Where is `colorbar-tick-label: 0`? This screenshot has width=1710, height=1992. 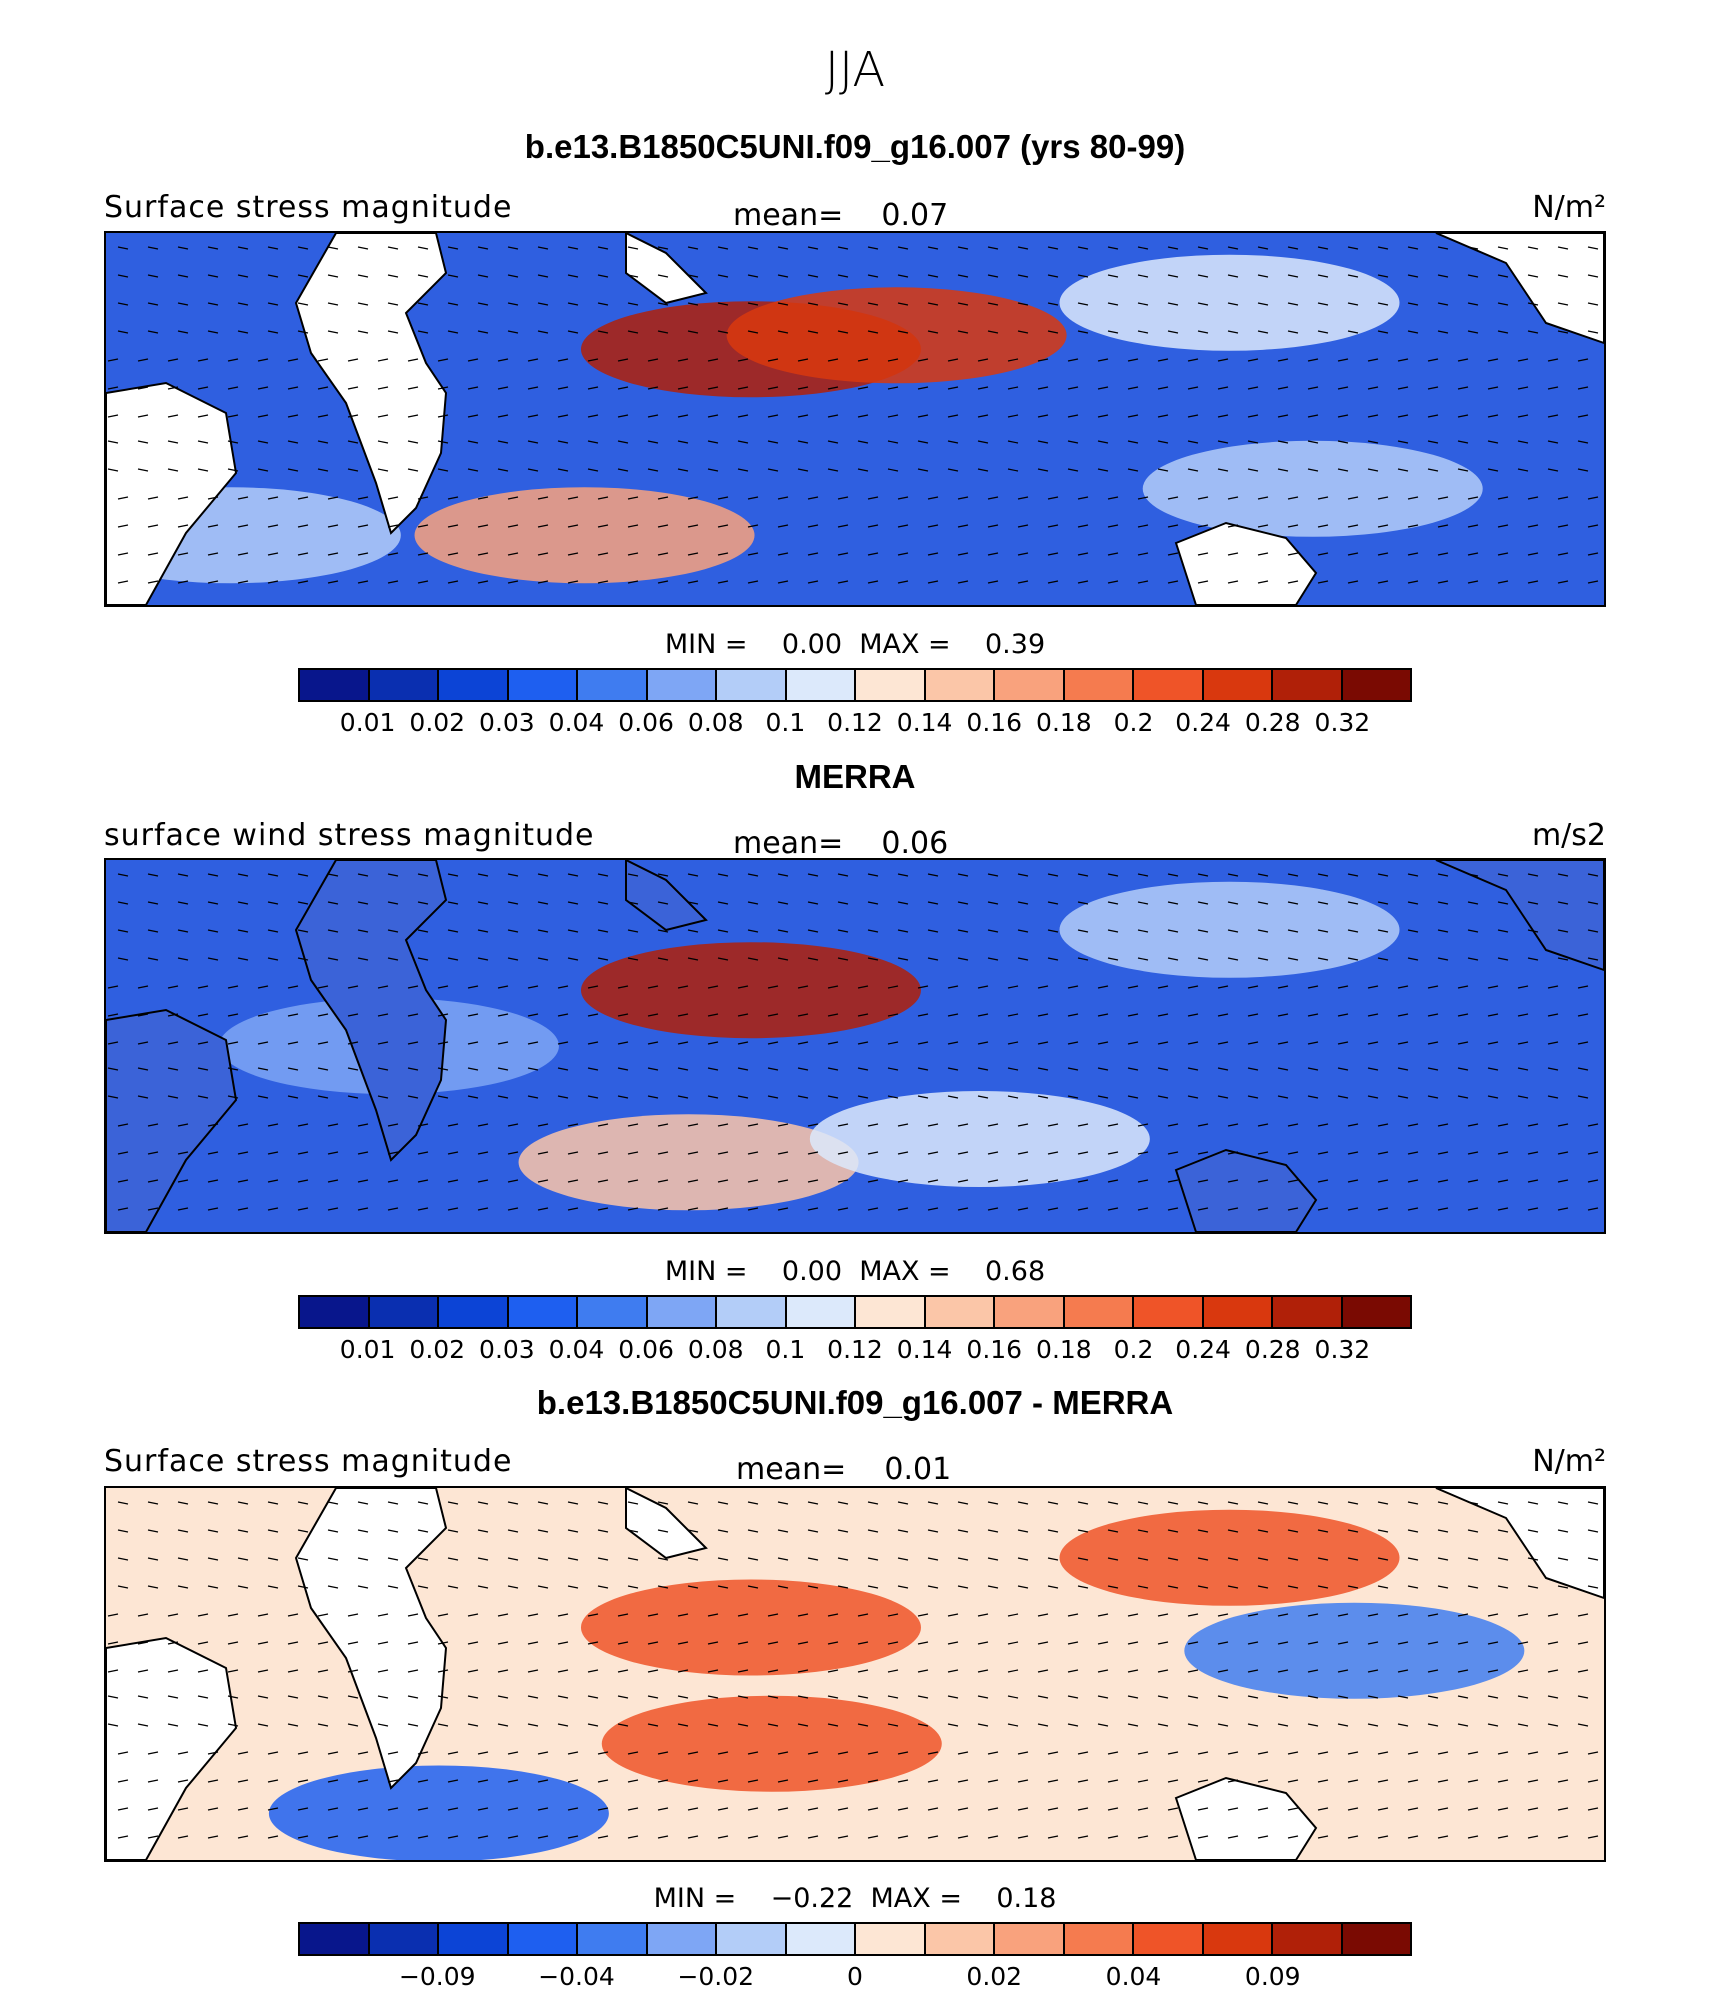 colorbar-tick-label: 0 is located at coordinates (855, 1976).